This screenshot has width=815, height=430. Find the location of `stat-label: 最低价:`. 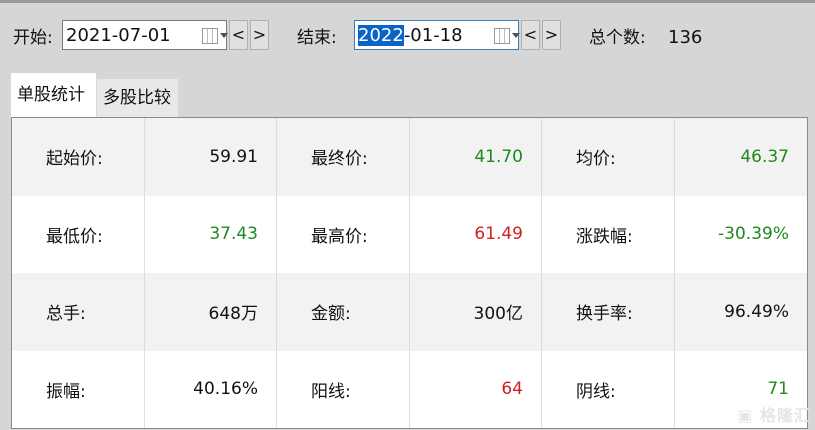

stat-label: 最低价: is located at coordinates (78, 234).